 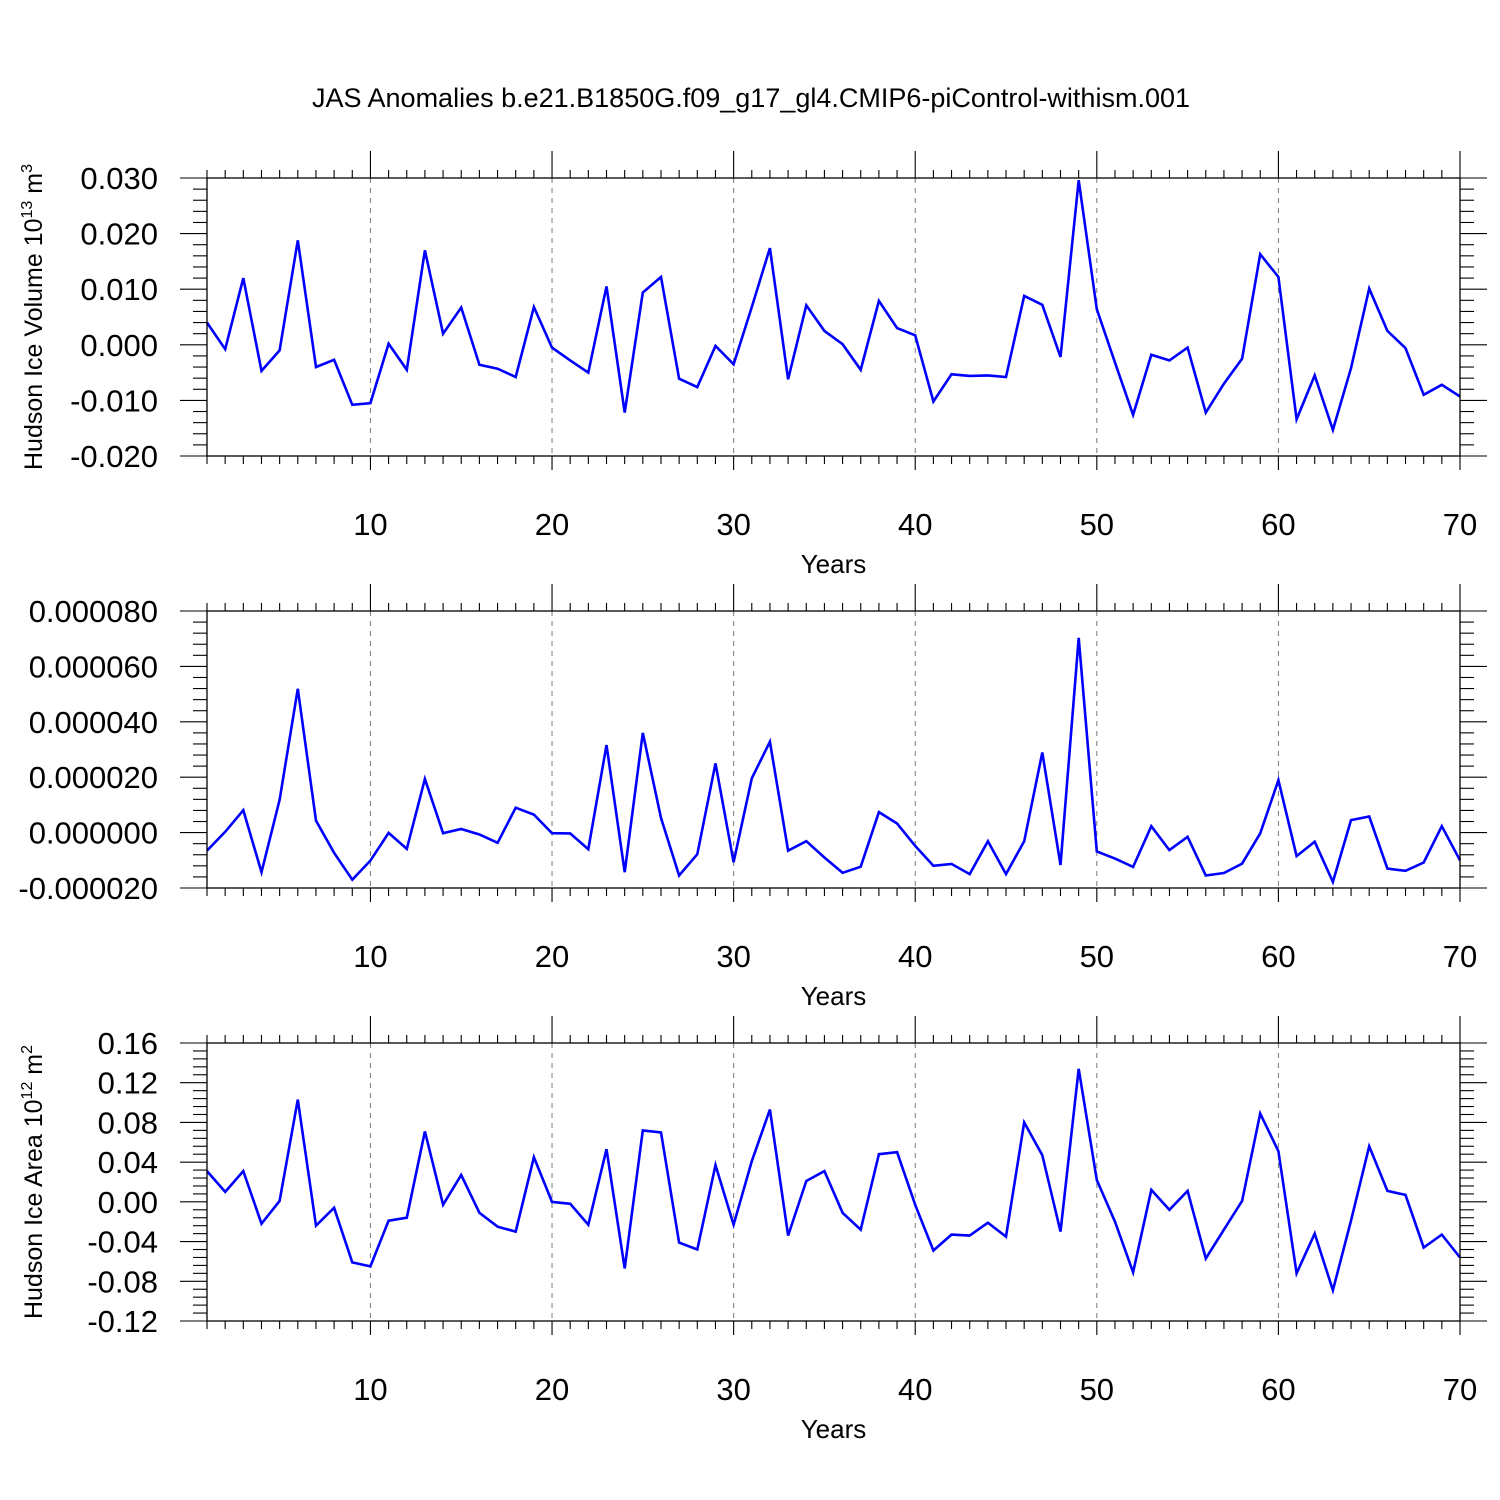 What do you see at coordinates (93, 777) in the screenshot?
I see `y-tick-label: 0.000020` at bounding box center [93, 777].